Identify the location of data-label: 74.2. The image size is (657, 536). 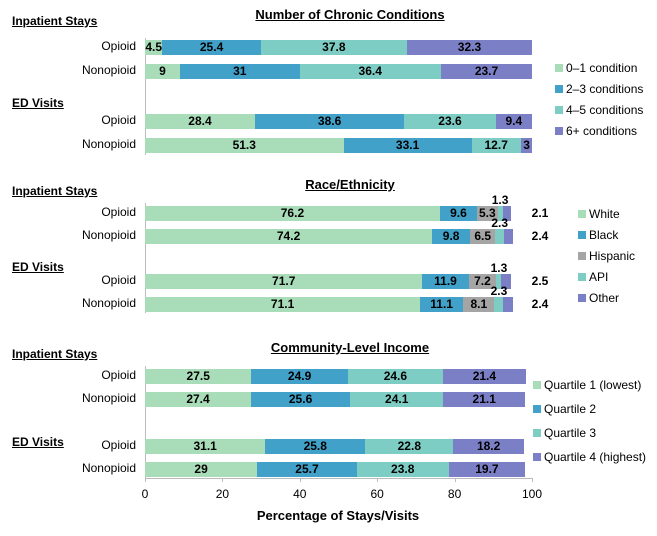
(288, 236).